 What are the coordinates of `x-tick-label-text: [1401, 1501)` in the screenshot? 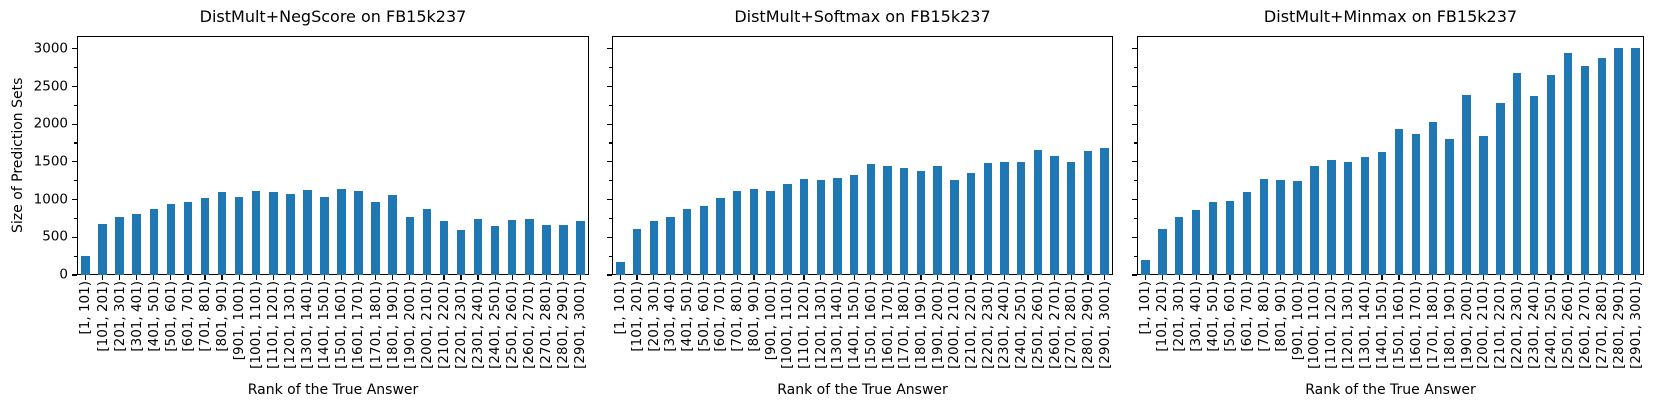 It's located at (324, 325).